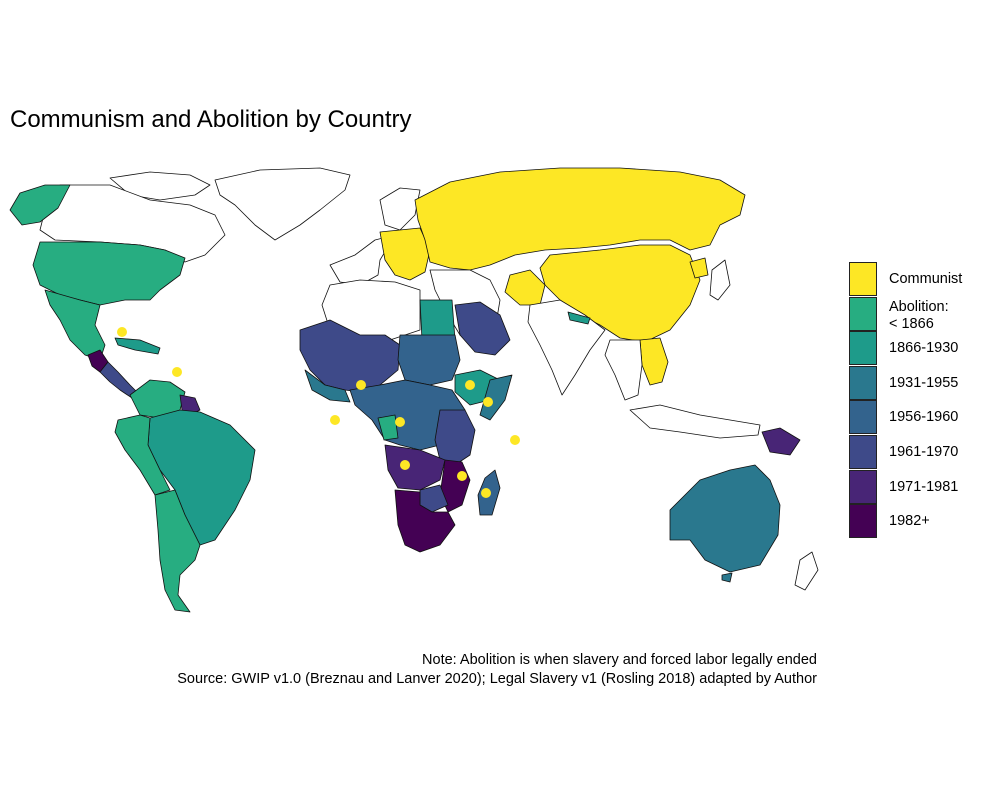 This screenshot has width=1000, height=800. What do you see at coordinates (361, 385) in the screenshot?
I see `marker-benin` at bounding box center [361, 385].